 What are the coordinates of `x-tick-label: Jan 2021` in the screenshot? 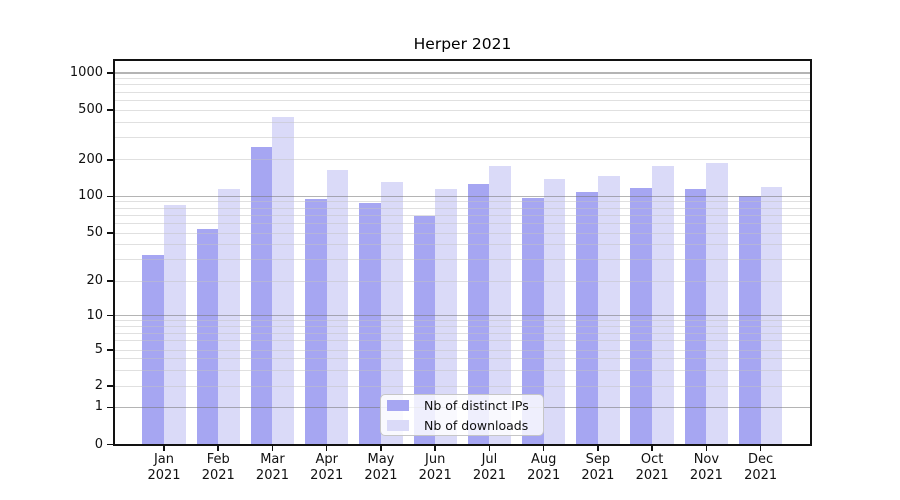 It's located at (164, 467).